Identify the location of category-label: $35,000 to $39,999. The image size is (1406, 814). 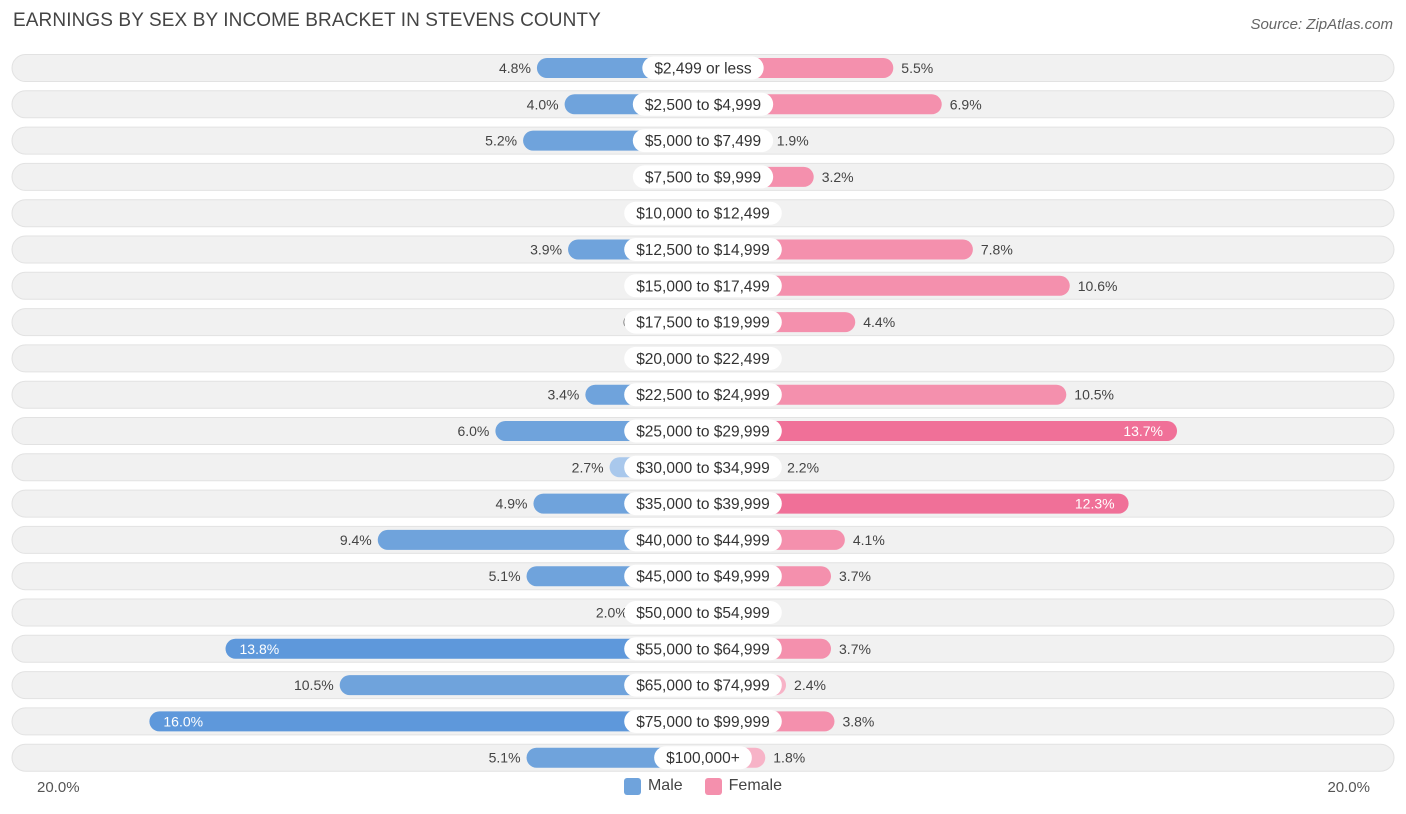
(703, 504).